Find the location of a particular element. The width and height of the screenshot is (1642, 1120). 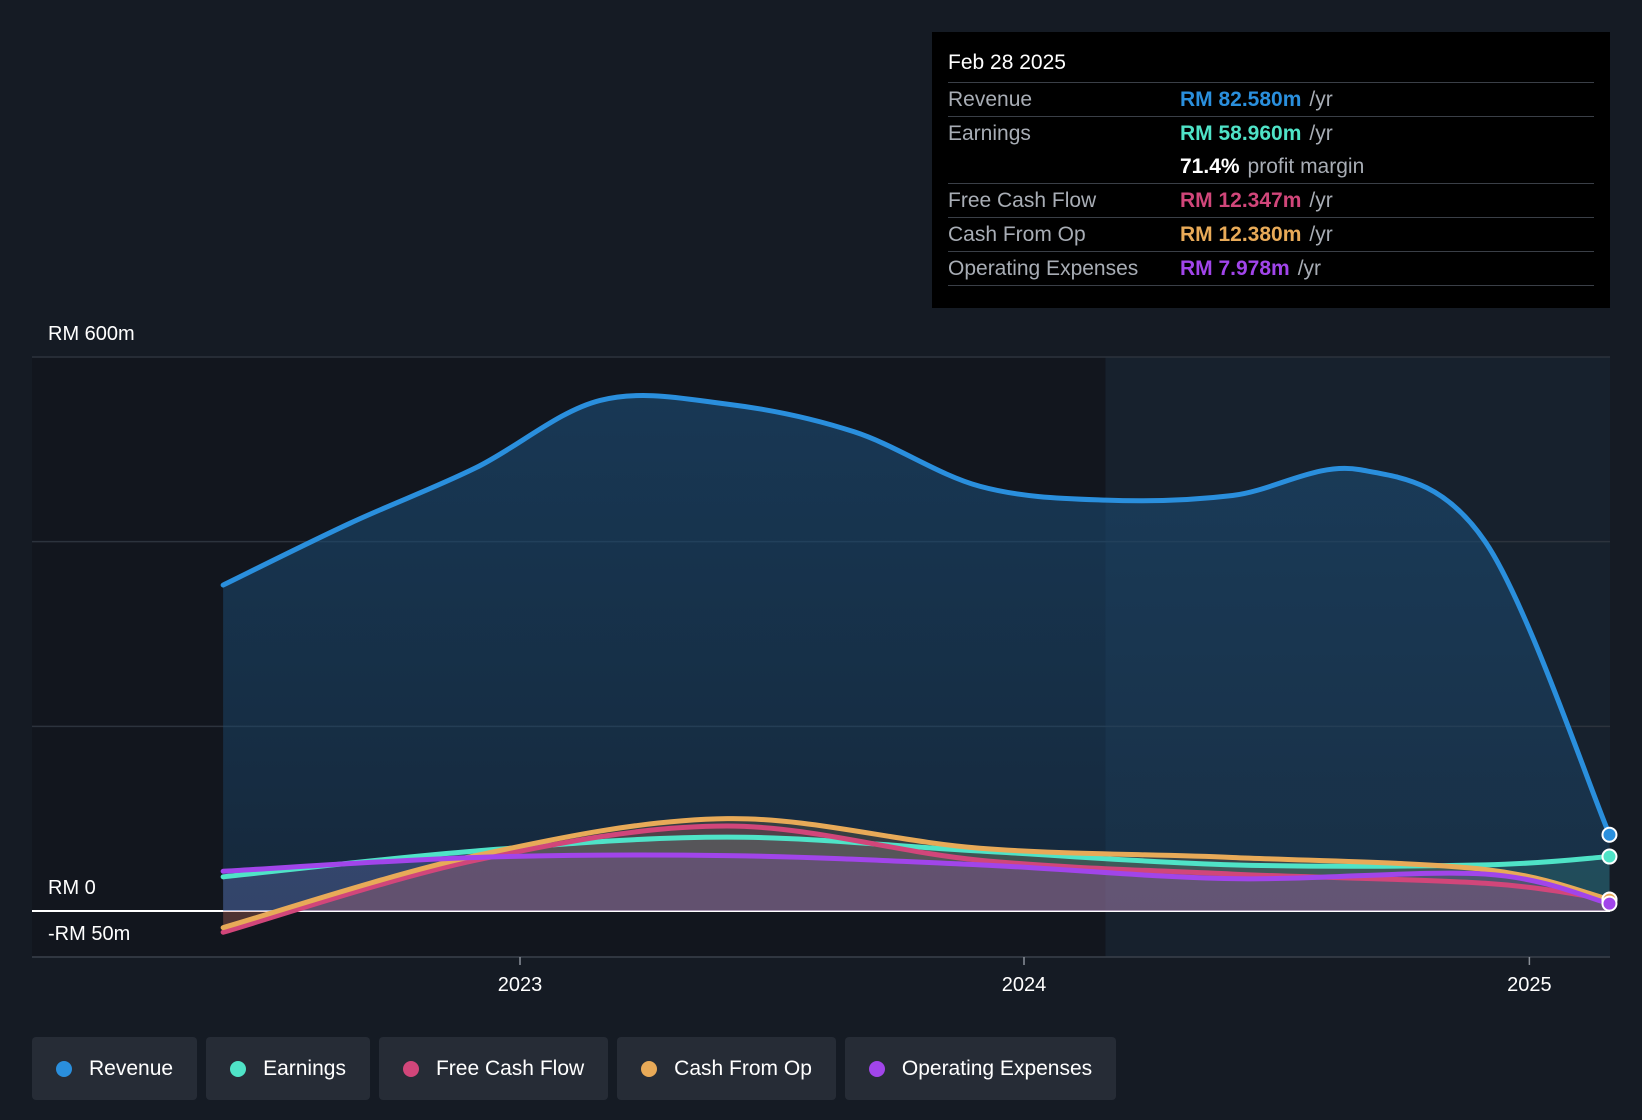

tooltip-row-profit-margin: 71.4% profit margin is located at coordinates (1271, 167).